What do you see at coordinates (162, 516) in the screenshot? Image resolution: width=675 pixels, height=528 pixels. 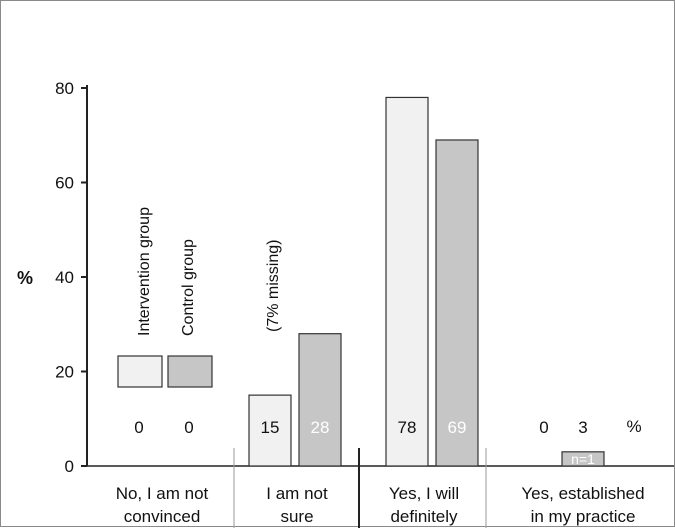 I see `category-label-1-line2: convinced` at bounding box center [162, 516].